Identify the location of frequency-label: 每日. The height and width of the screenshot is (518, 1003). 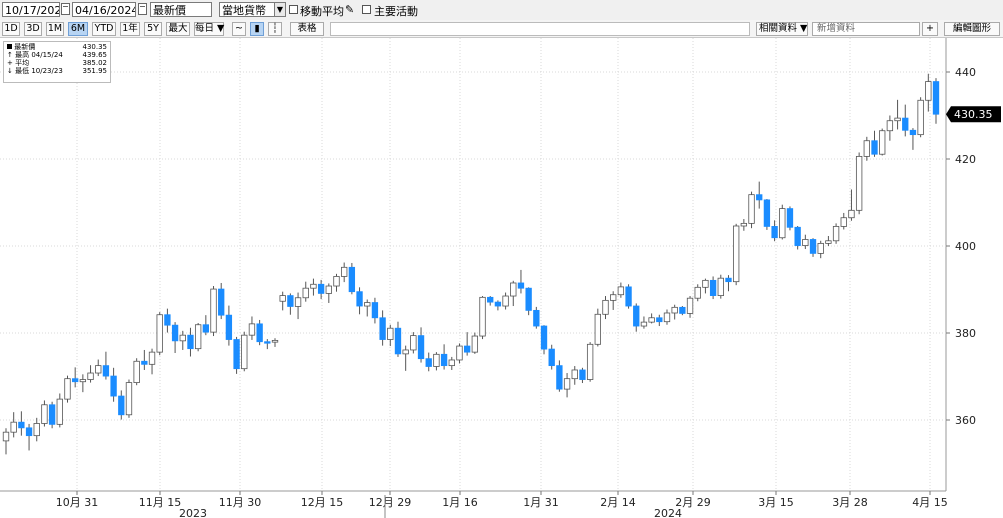
(205, 28).